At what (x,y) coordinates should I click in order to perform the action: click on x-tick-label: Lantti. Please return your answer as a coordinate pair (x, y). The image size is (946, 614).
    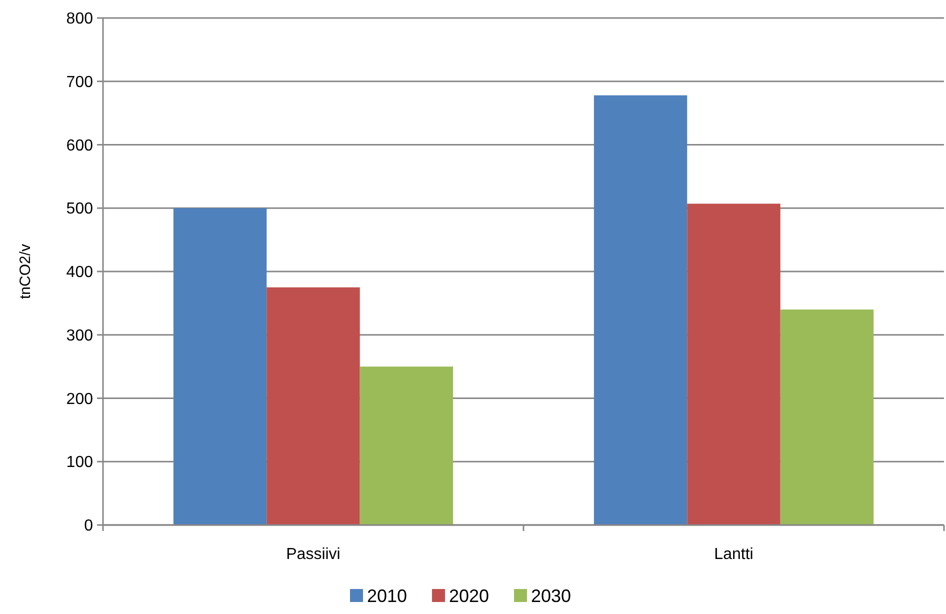
    Looking at the image, I should click on (734, 554).